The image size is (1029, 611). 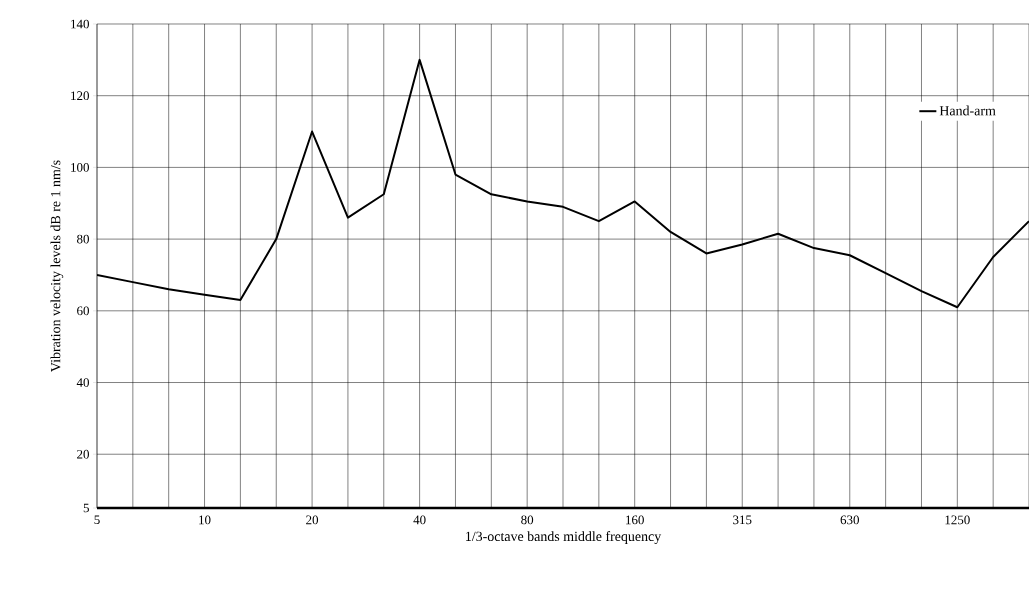 What do you see at coordinates (83, 239) in the screenshot?
I see `y-tick-label: 80` at bounding box center [83, 239].